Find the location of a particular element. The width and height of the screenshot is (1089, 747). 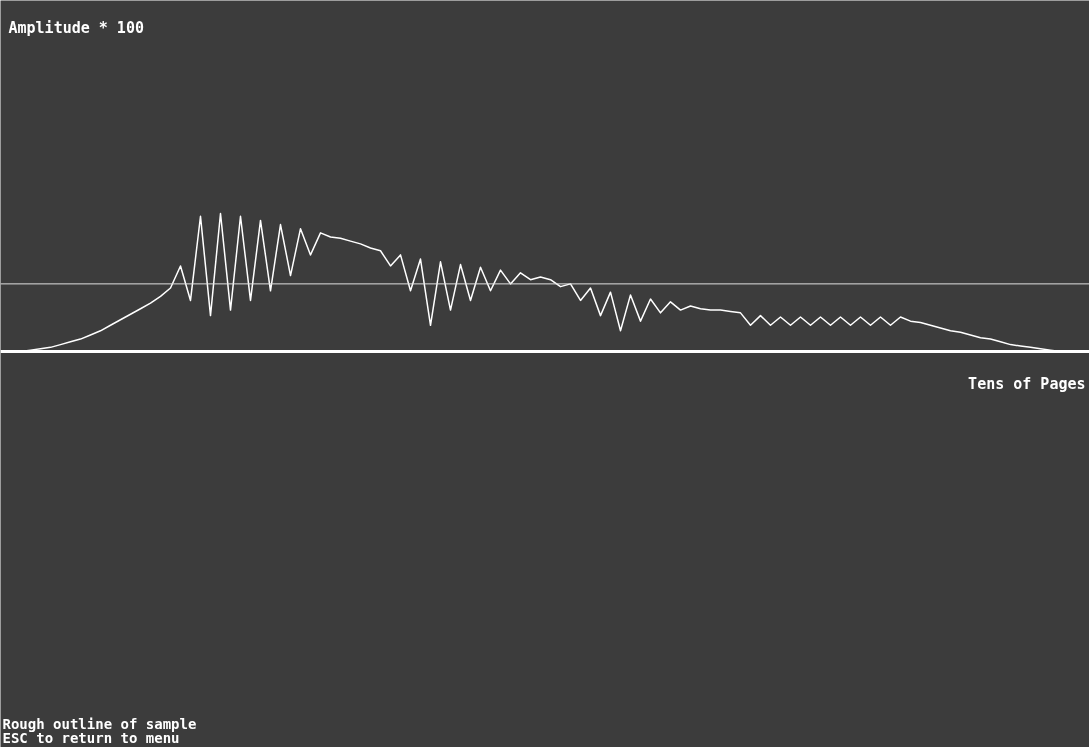

x-axis-title: Tens of Pages is located at coordinates (1027, 383).